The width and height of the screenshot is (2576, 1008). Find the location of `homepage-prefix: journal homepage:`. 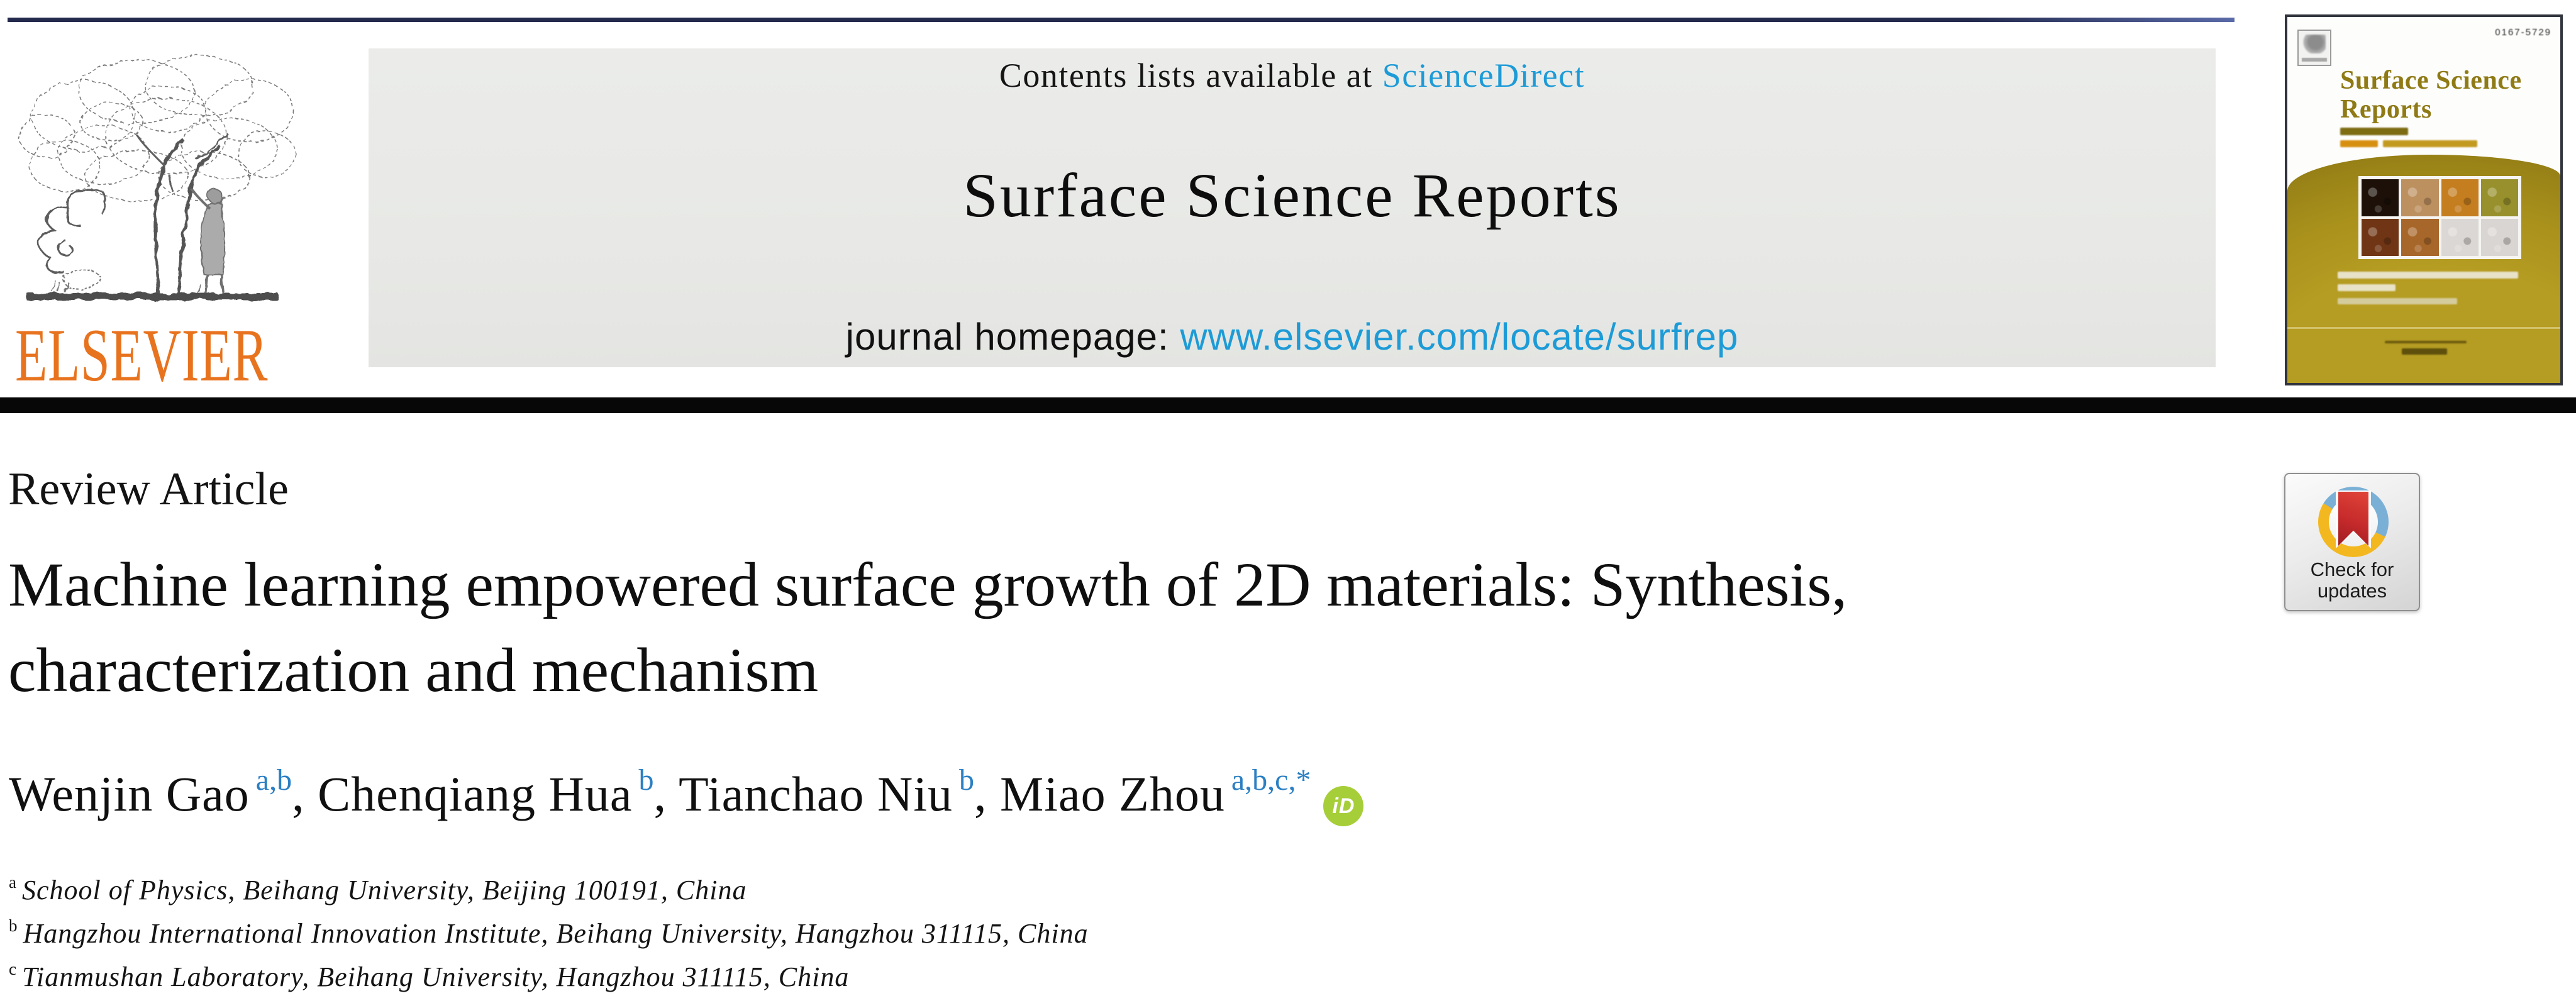

homepage-prefix: journal homepage: is located at coordinates (1012, 337).